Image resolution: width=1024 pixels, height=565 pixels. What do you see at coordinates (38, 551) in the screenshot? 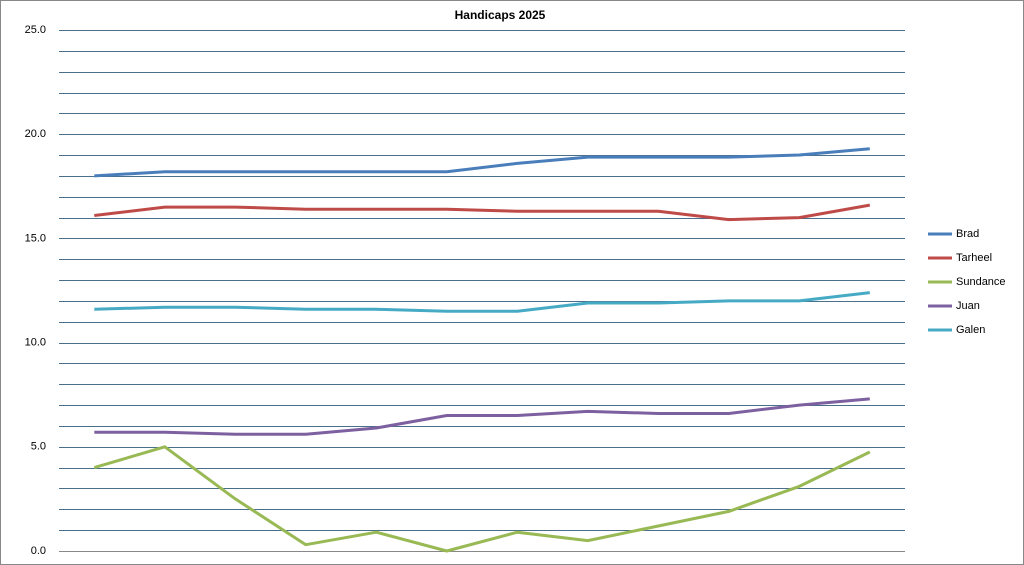
I see `y-tick-label: 0.0` at bounding box center [38, 551].